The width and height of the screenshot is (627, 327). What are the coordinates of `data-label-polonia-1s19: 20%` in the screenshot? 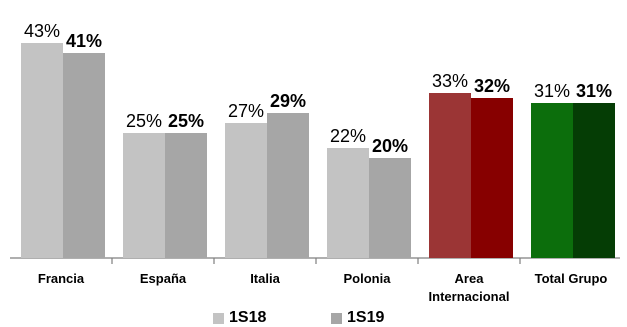 It's located at (390, 146).